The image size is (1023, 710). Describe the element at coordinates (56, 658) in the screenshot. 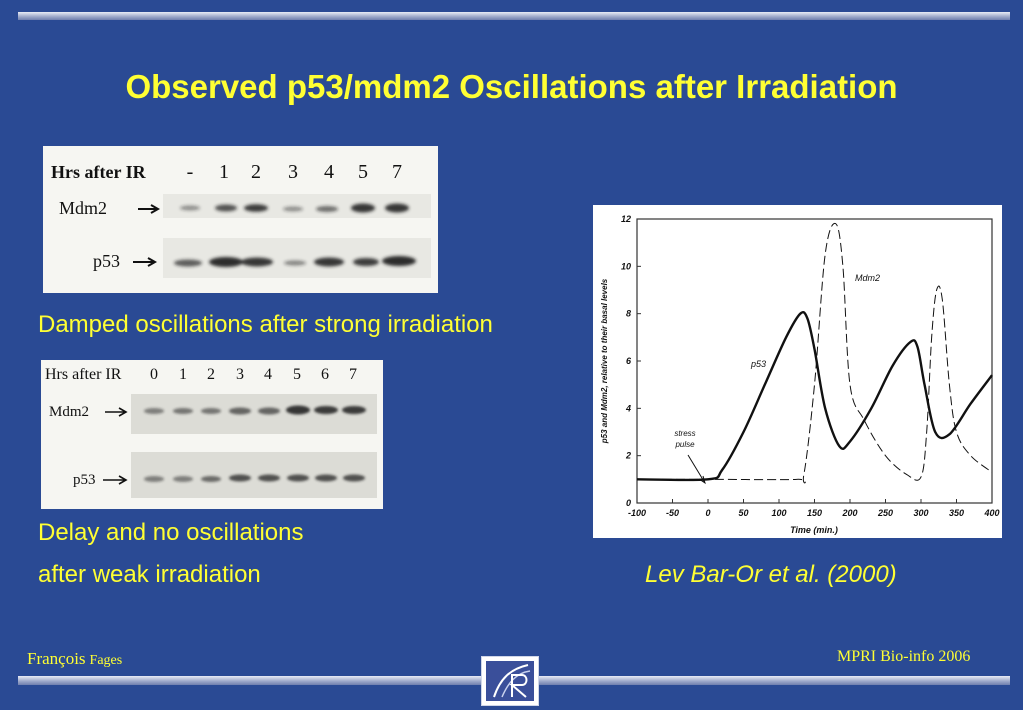

I see `footer-author-first: François` at that location.